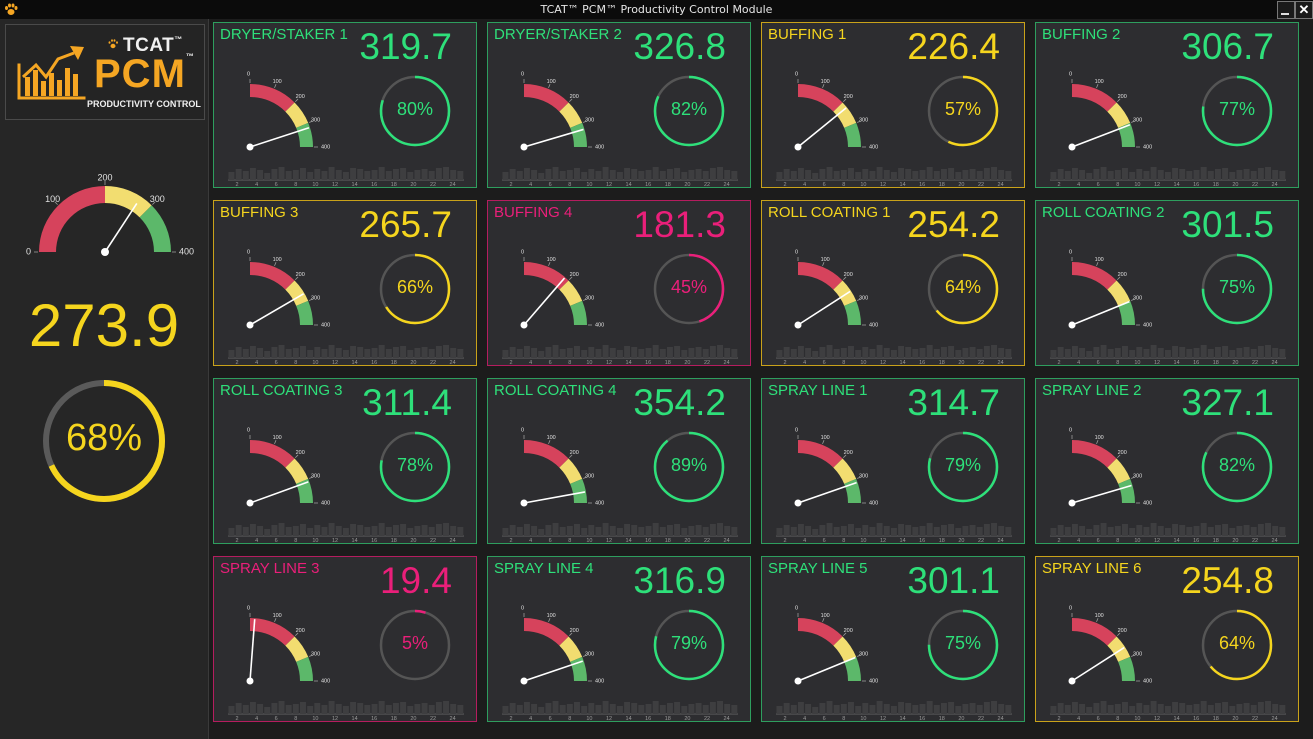 This screenshot has width=1313, height=739. Describe the element at coordinates (153, 45) in the screenshot. I see `logo-tcat: TCAT™` at that location.